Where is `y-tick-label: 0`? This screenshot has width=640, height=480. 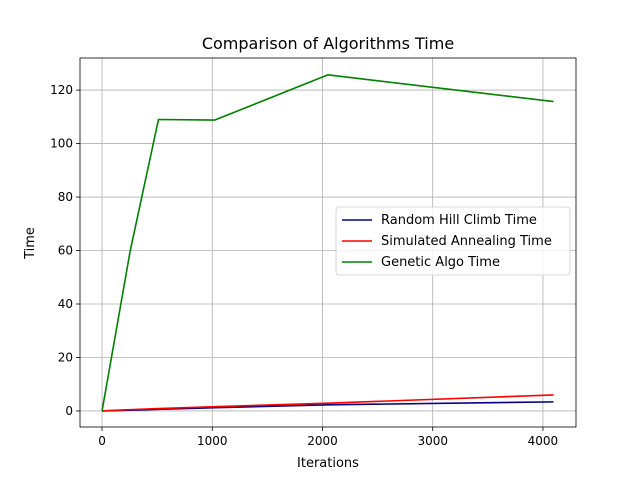 y-tick-label: 0 is located at coordinates (69, 411).